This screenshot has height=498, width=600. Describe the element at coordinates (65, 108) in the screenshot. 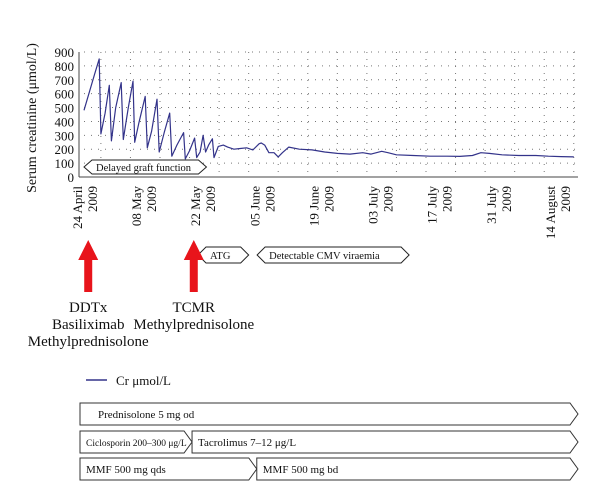

I see `y-tick-label: 500` at that location.